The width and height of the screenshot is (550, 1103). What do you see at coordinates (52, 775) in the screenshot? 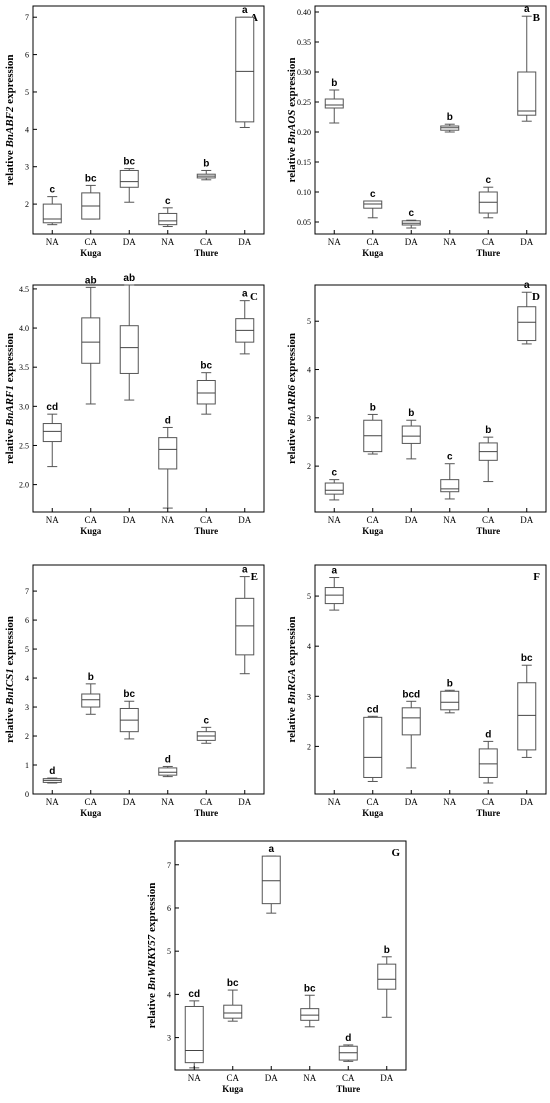
I see `box-na-0: d` at bounding box center [52, 775].